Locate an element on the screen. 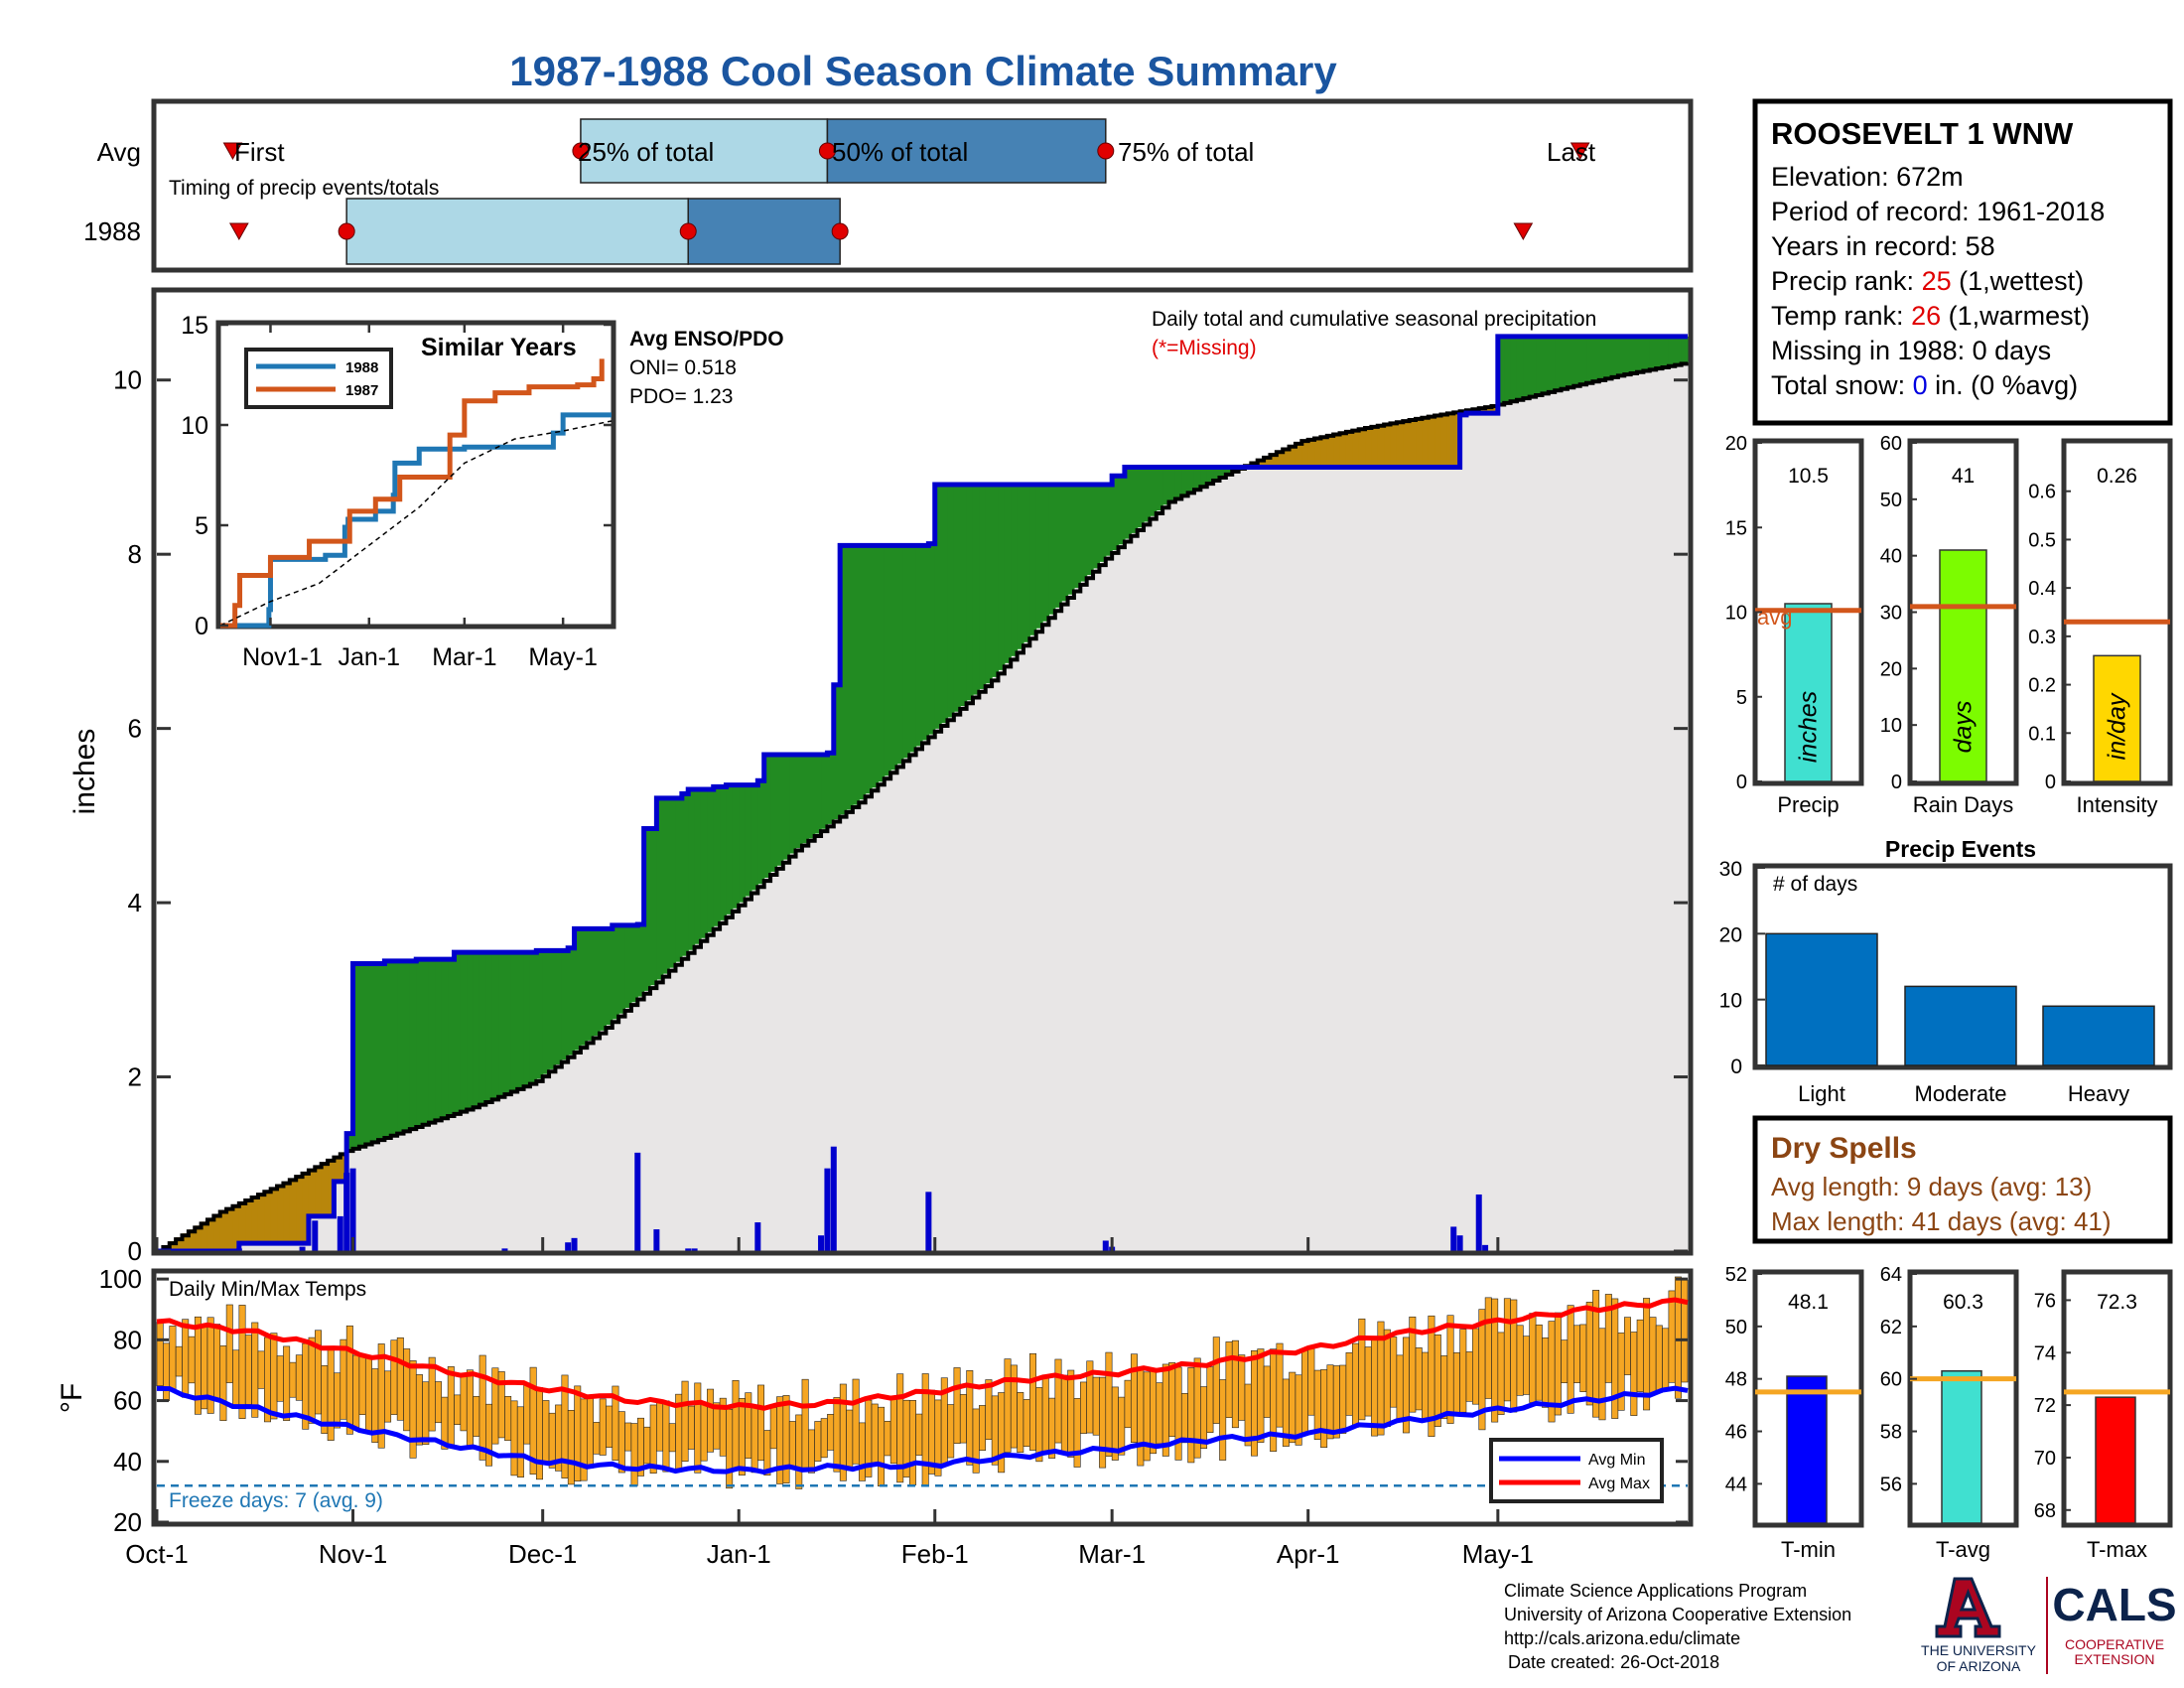 Image resolution: width=2184 pixels, height=1688 pixels. summary-unit-label: inches is located at coordinates (1809, 727).